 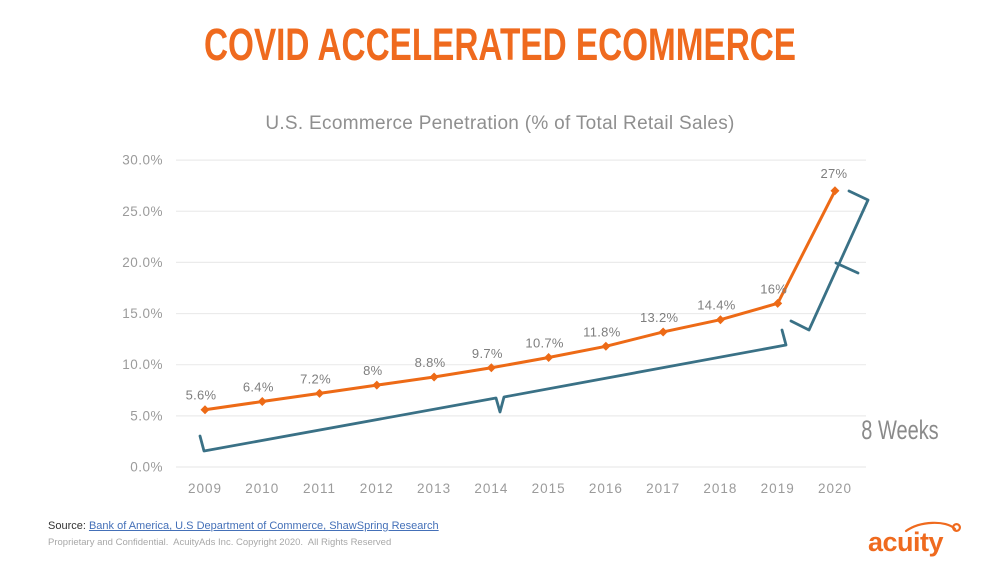 What do you see at coordinates (205, 488) in the screenshot?
I see `x-tick-label: 2009` at bounding box center [205, 488].